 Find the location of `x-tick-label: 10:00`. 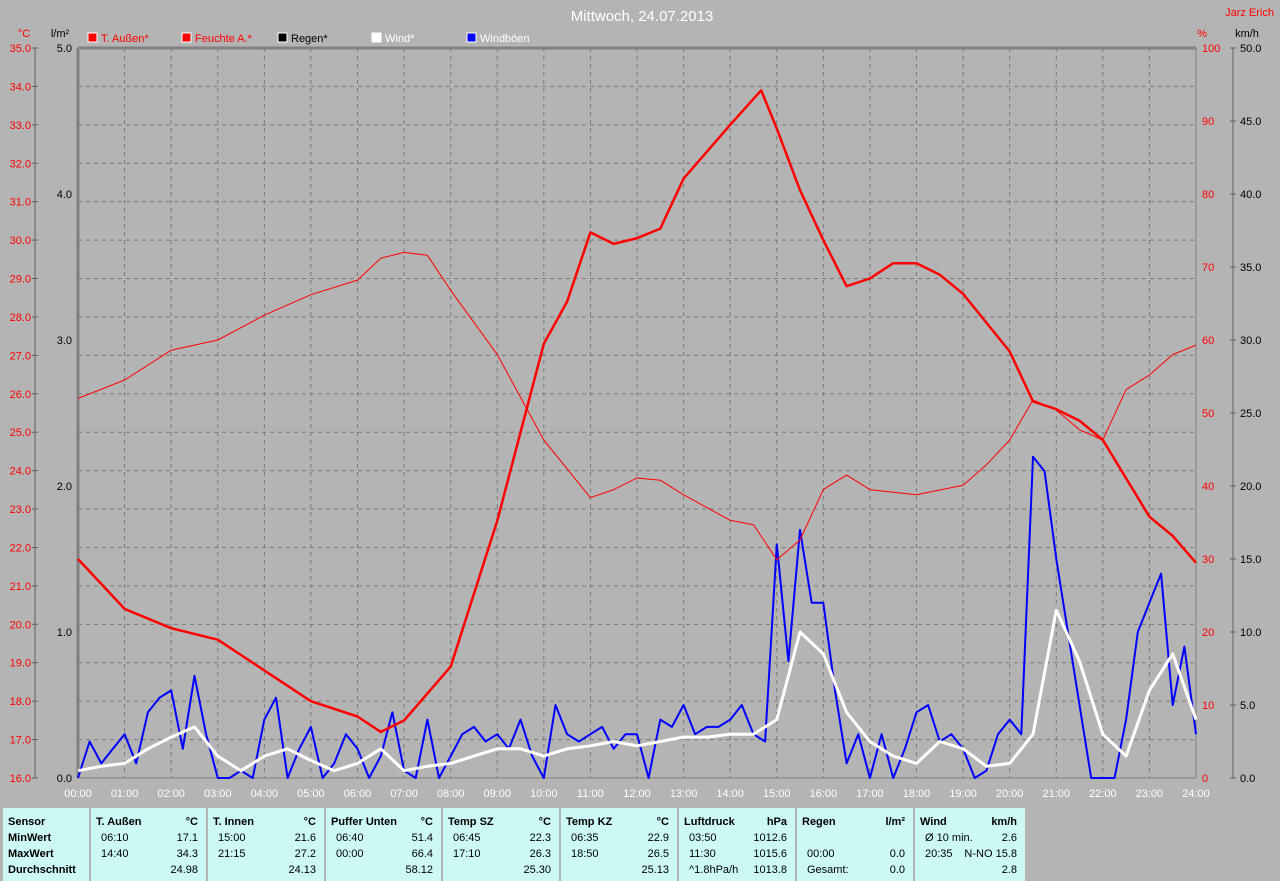

x-tick-label: 10:00 is located at coordinates (544, 794).